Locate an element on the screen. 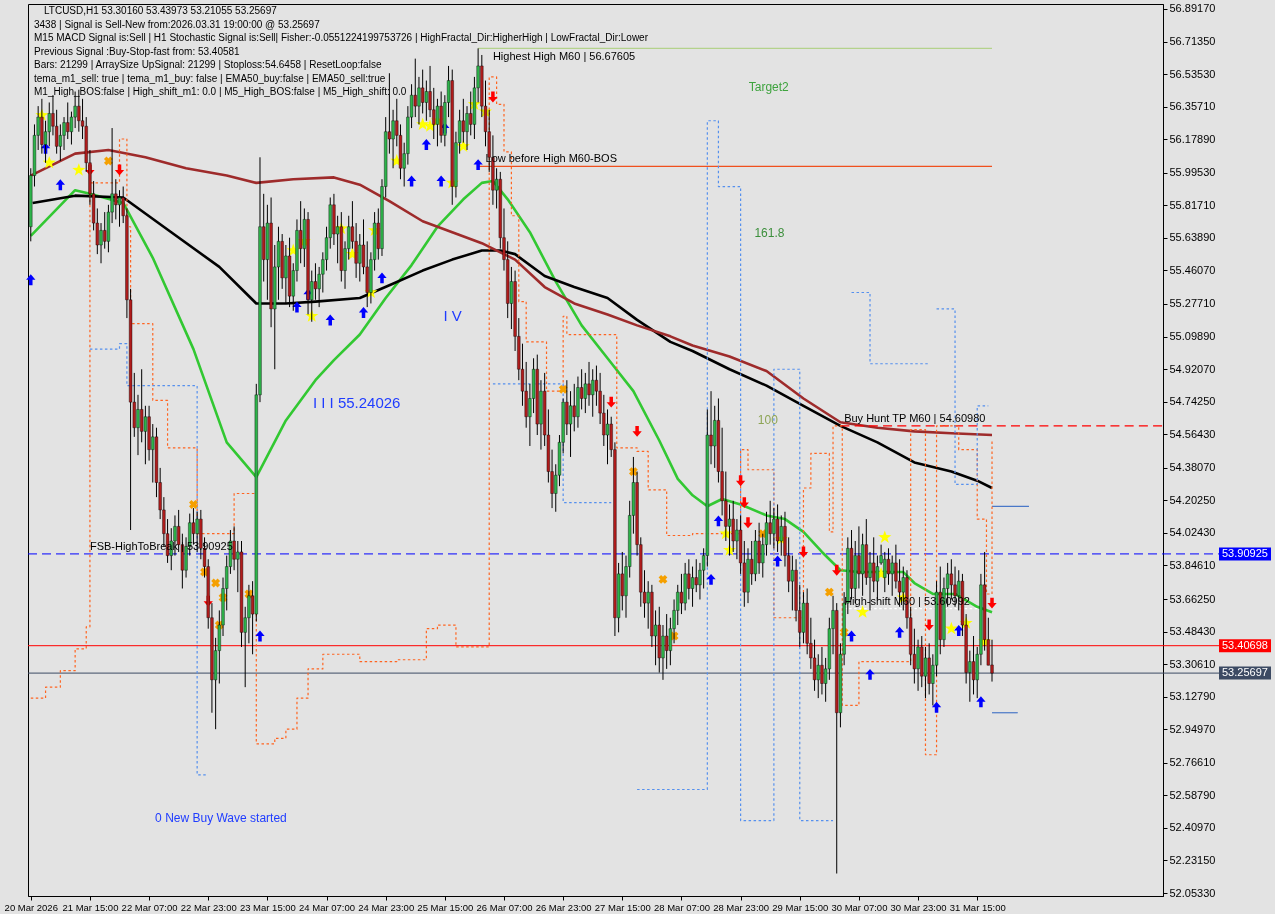  x-tick-label: 24 Mar 07:00 is located at coordinates (327, 907).